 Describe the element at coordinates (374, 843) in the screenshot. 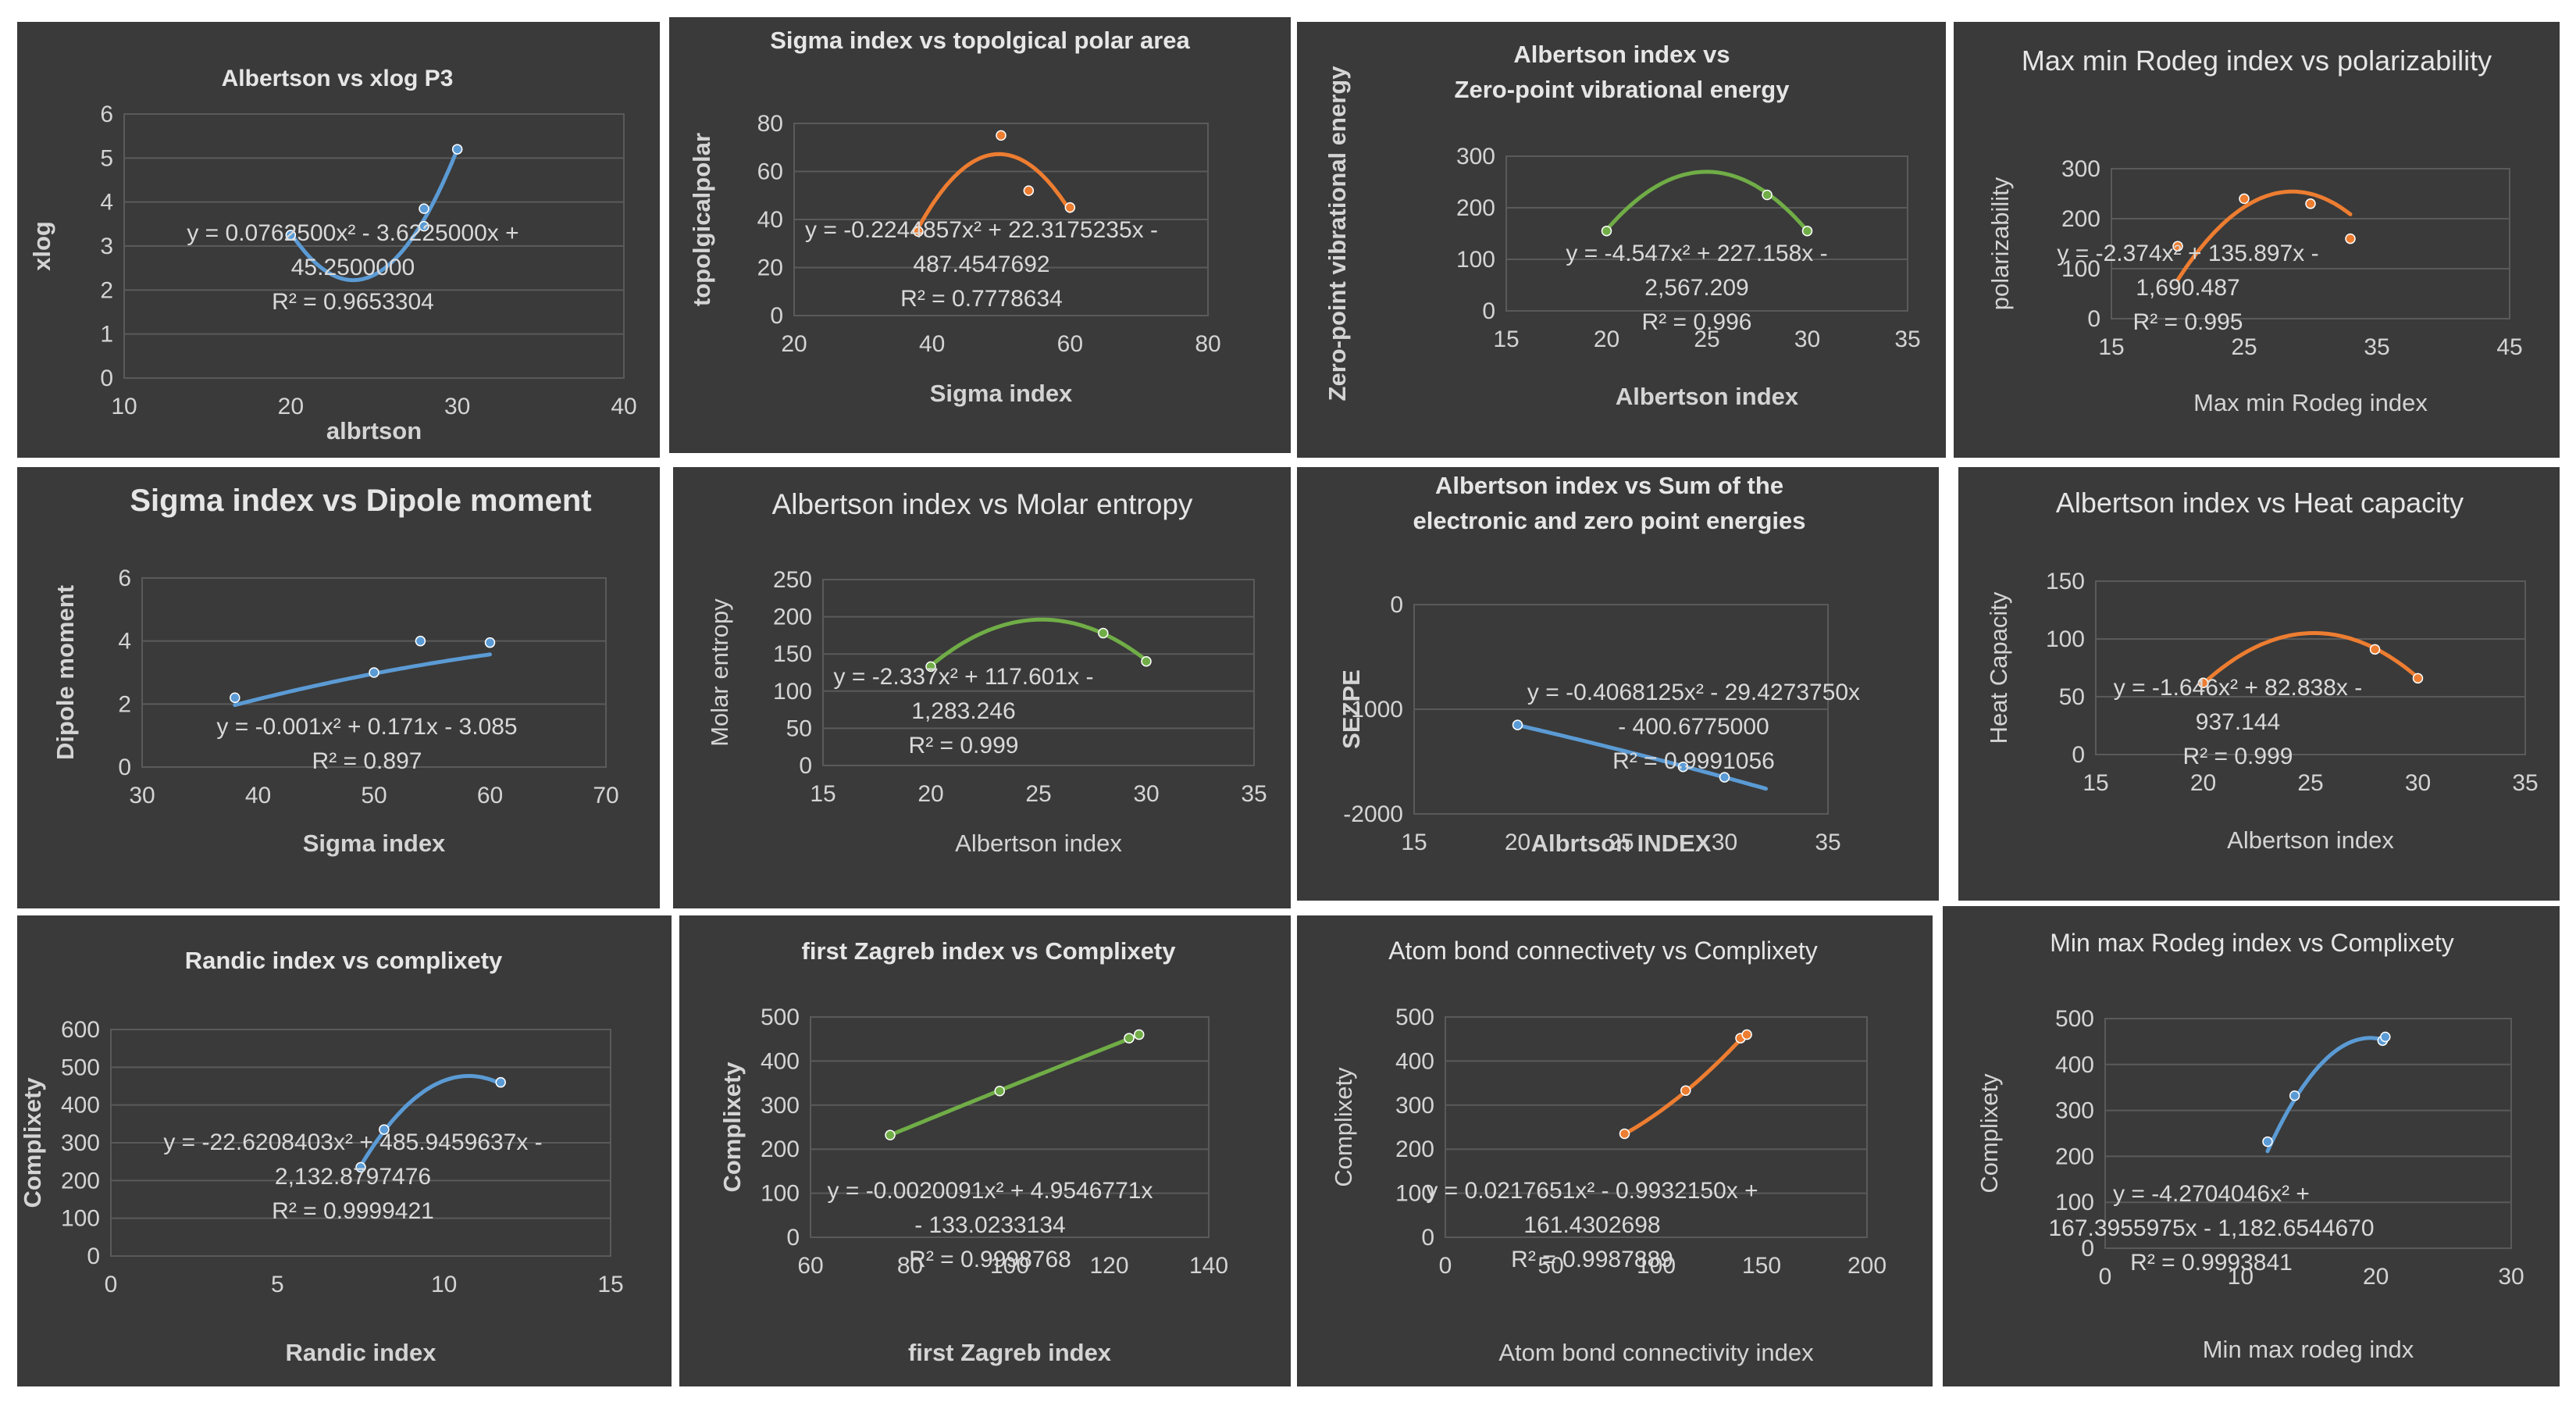

I see `x-axis-label: Sigma index` at that location.